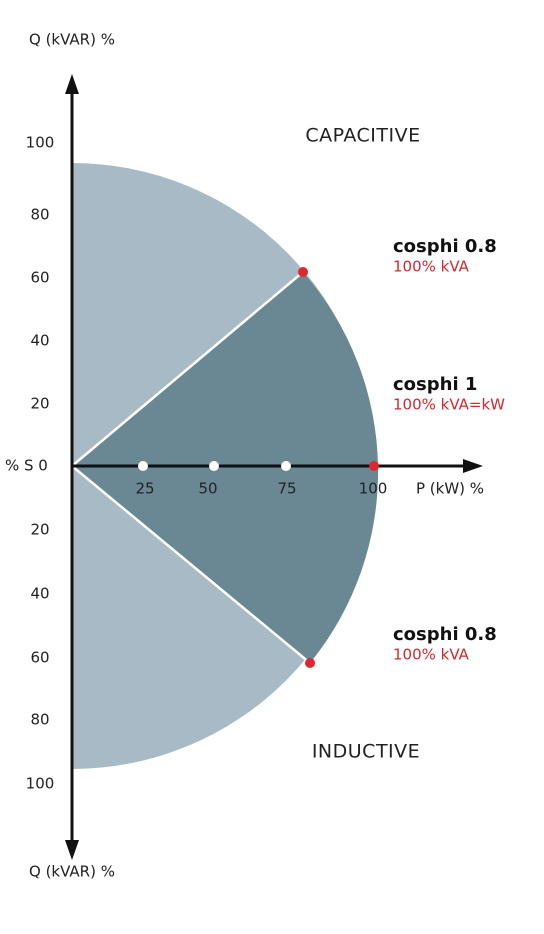  I want to click on annotation-title: cosphi 1, so click(435, 384).